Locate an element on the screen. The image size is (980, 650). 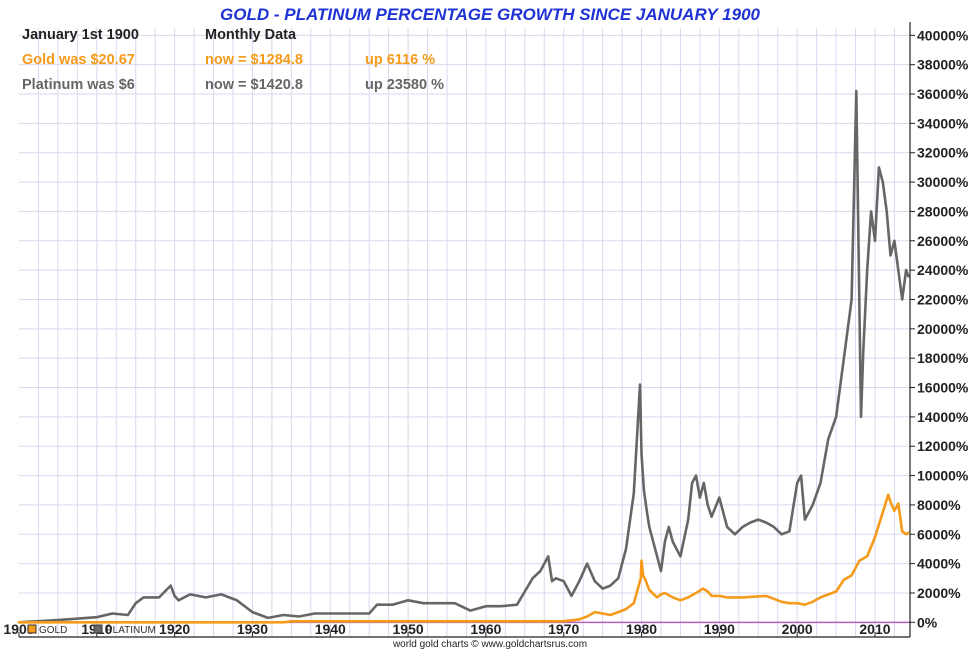
y-tick-label: 34000% is located at coordinates (943, 123).